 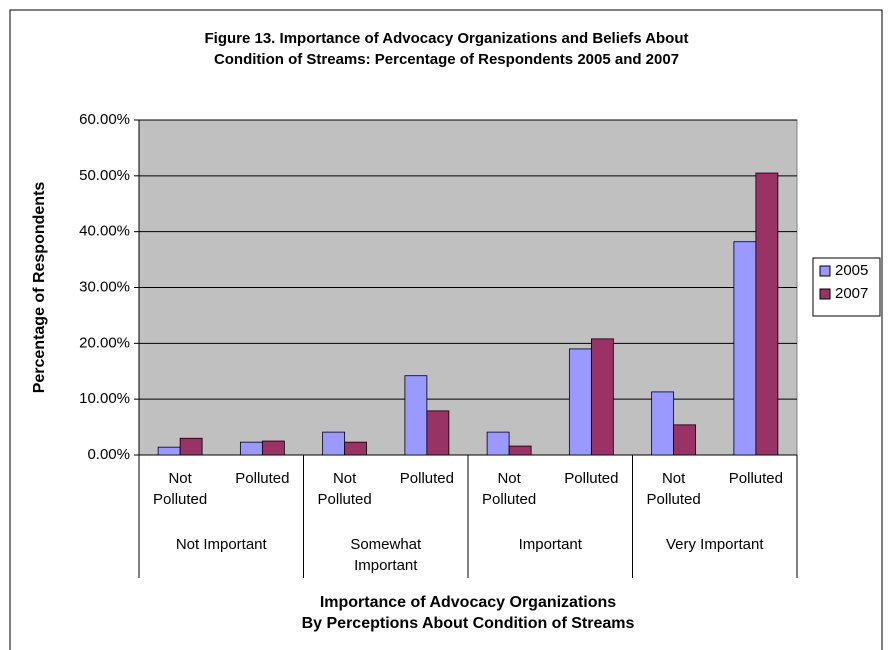 I want to click on y-tick-label: 50.00%, so click(x=104, y=175).